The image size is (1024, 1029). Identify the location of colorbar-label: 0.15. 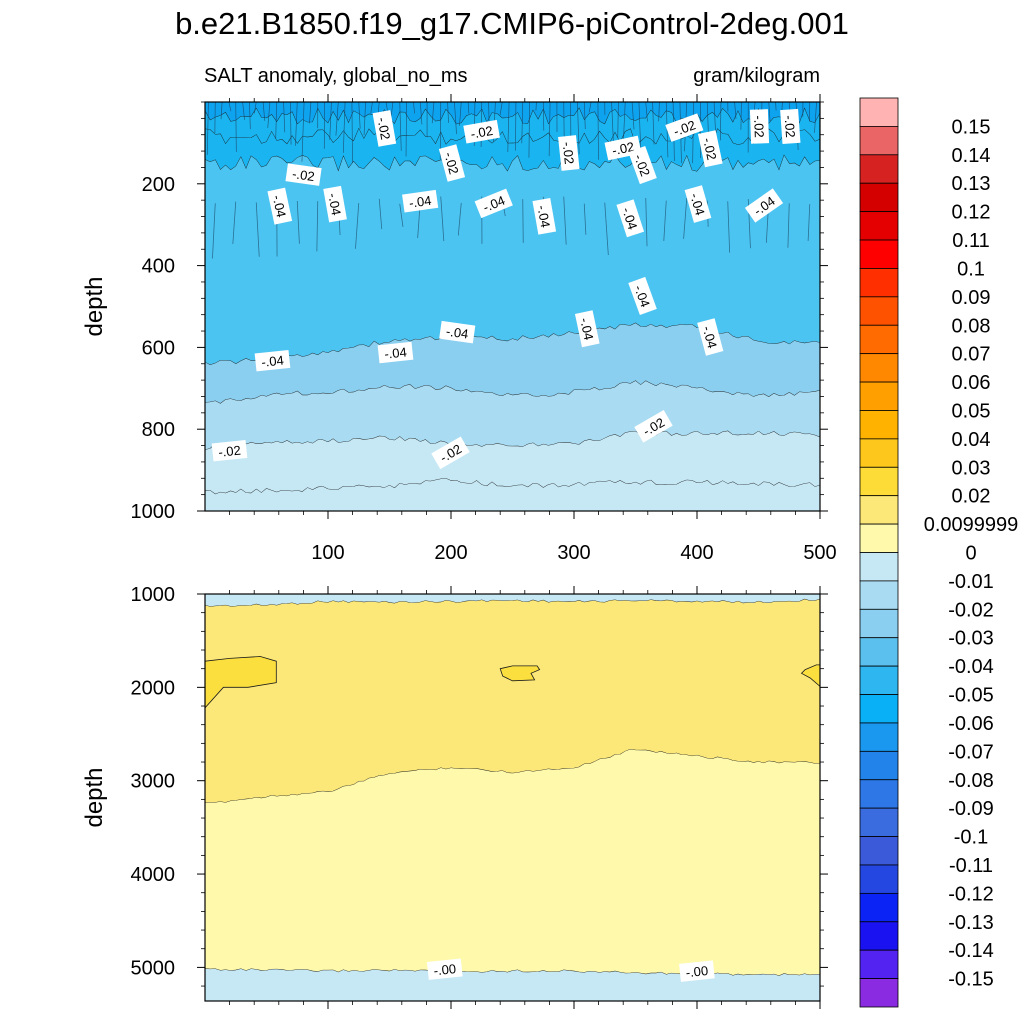
(971, 127).